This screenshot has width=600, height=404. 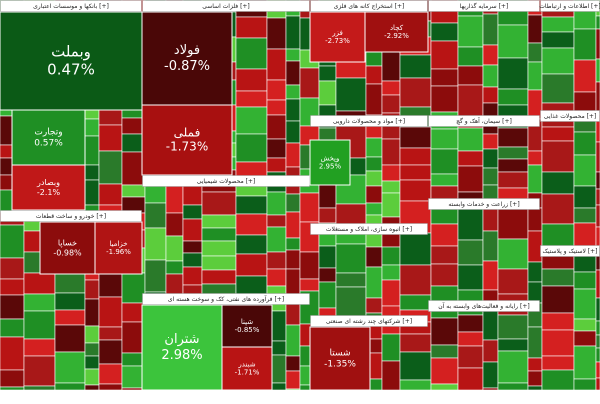 I want to click on sector-title: بانکها و موسسات اعتباری [+], so click(x=71, y=6).